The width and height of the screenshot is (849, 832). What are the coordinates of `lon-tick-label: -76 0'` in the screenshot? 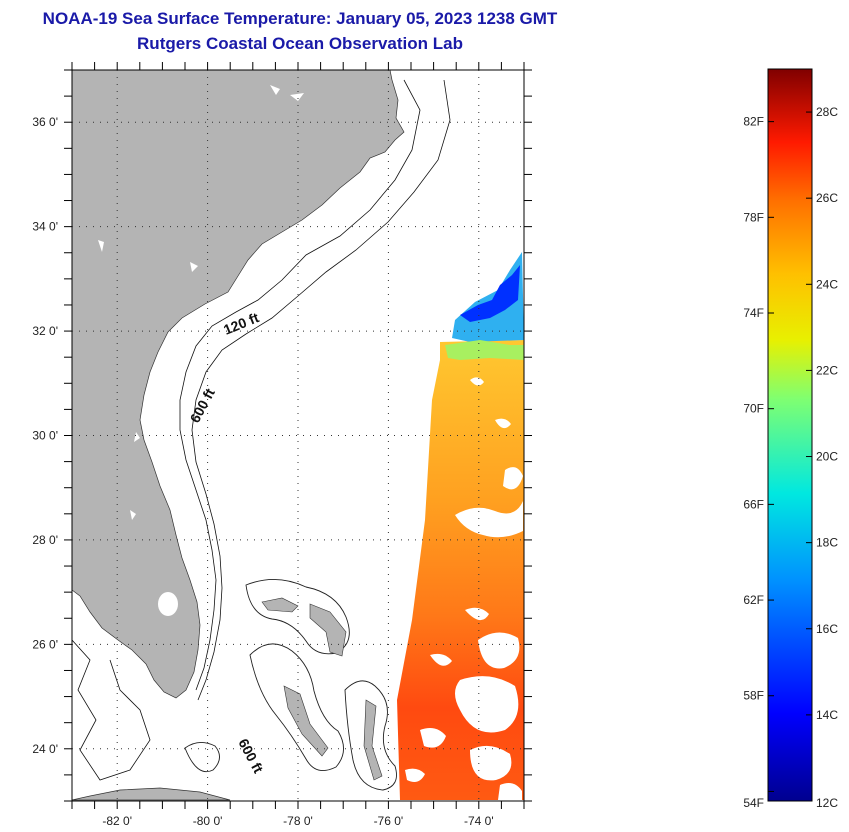 It's located at (389, 821).